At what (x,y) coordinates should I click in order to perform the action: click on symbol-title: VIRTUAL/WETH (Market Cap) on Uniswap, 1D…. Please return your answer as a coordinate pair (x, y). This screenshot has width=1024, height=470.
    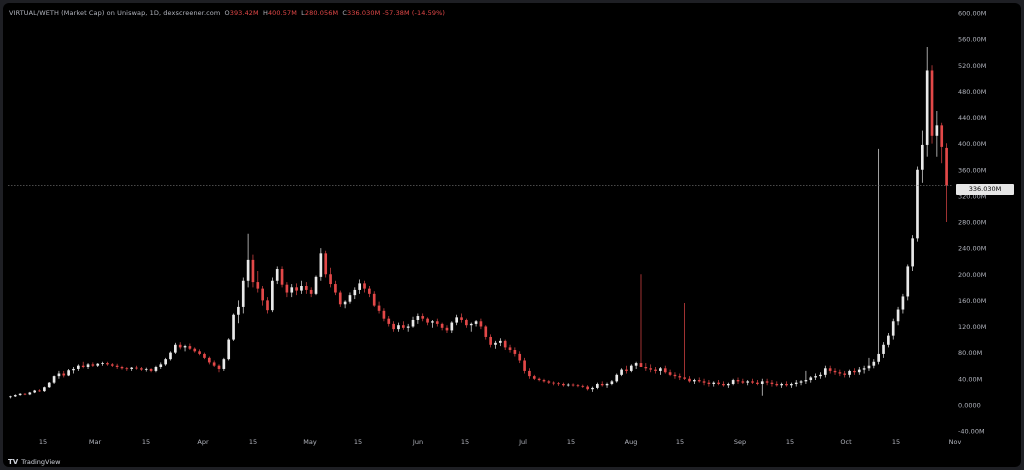
    Looking at the image, I should click on (115, 13).